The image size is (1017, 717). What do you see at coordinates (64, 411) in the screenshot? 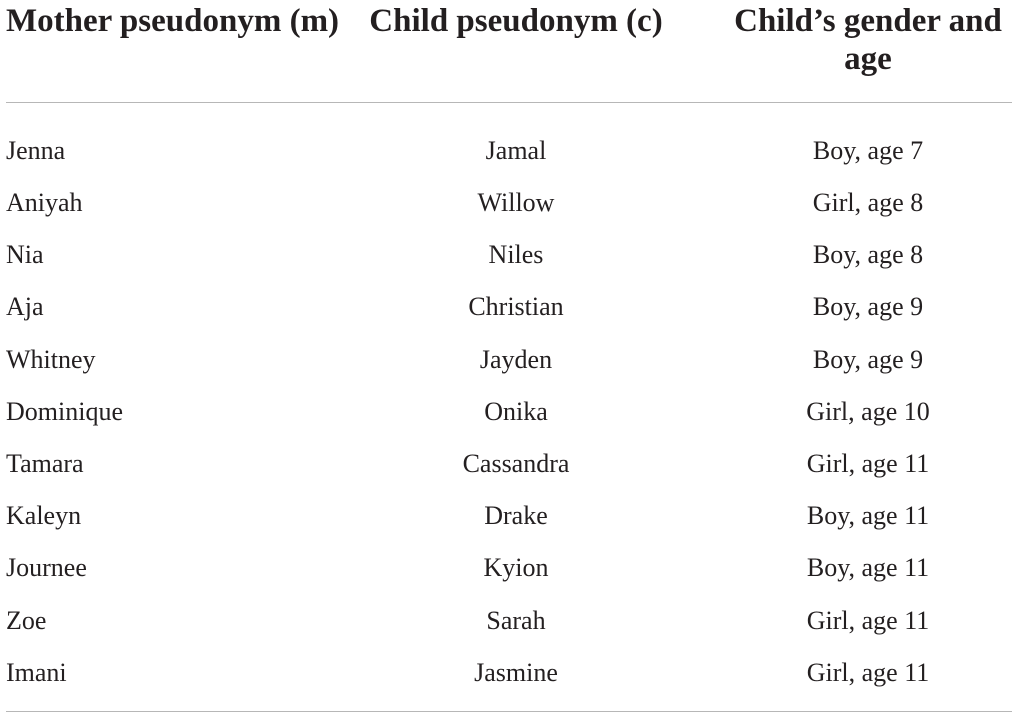
I see `mother-cell: Dominique` at bounding box center [64, 411].